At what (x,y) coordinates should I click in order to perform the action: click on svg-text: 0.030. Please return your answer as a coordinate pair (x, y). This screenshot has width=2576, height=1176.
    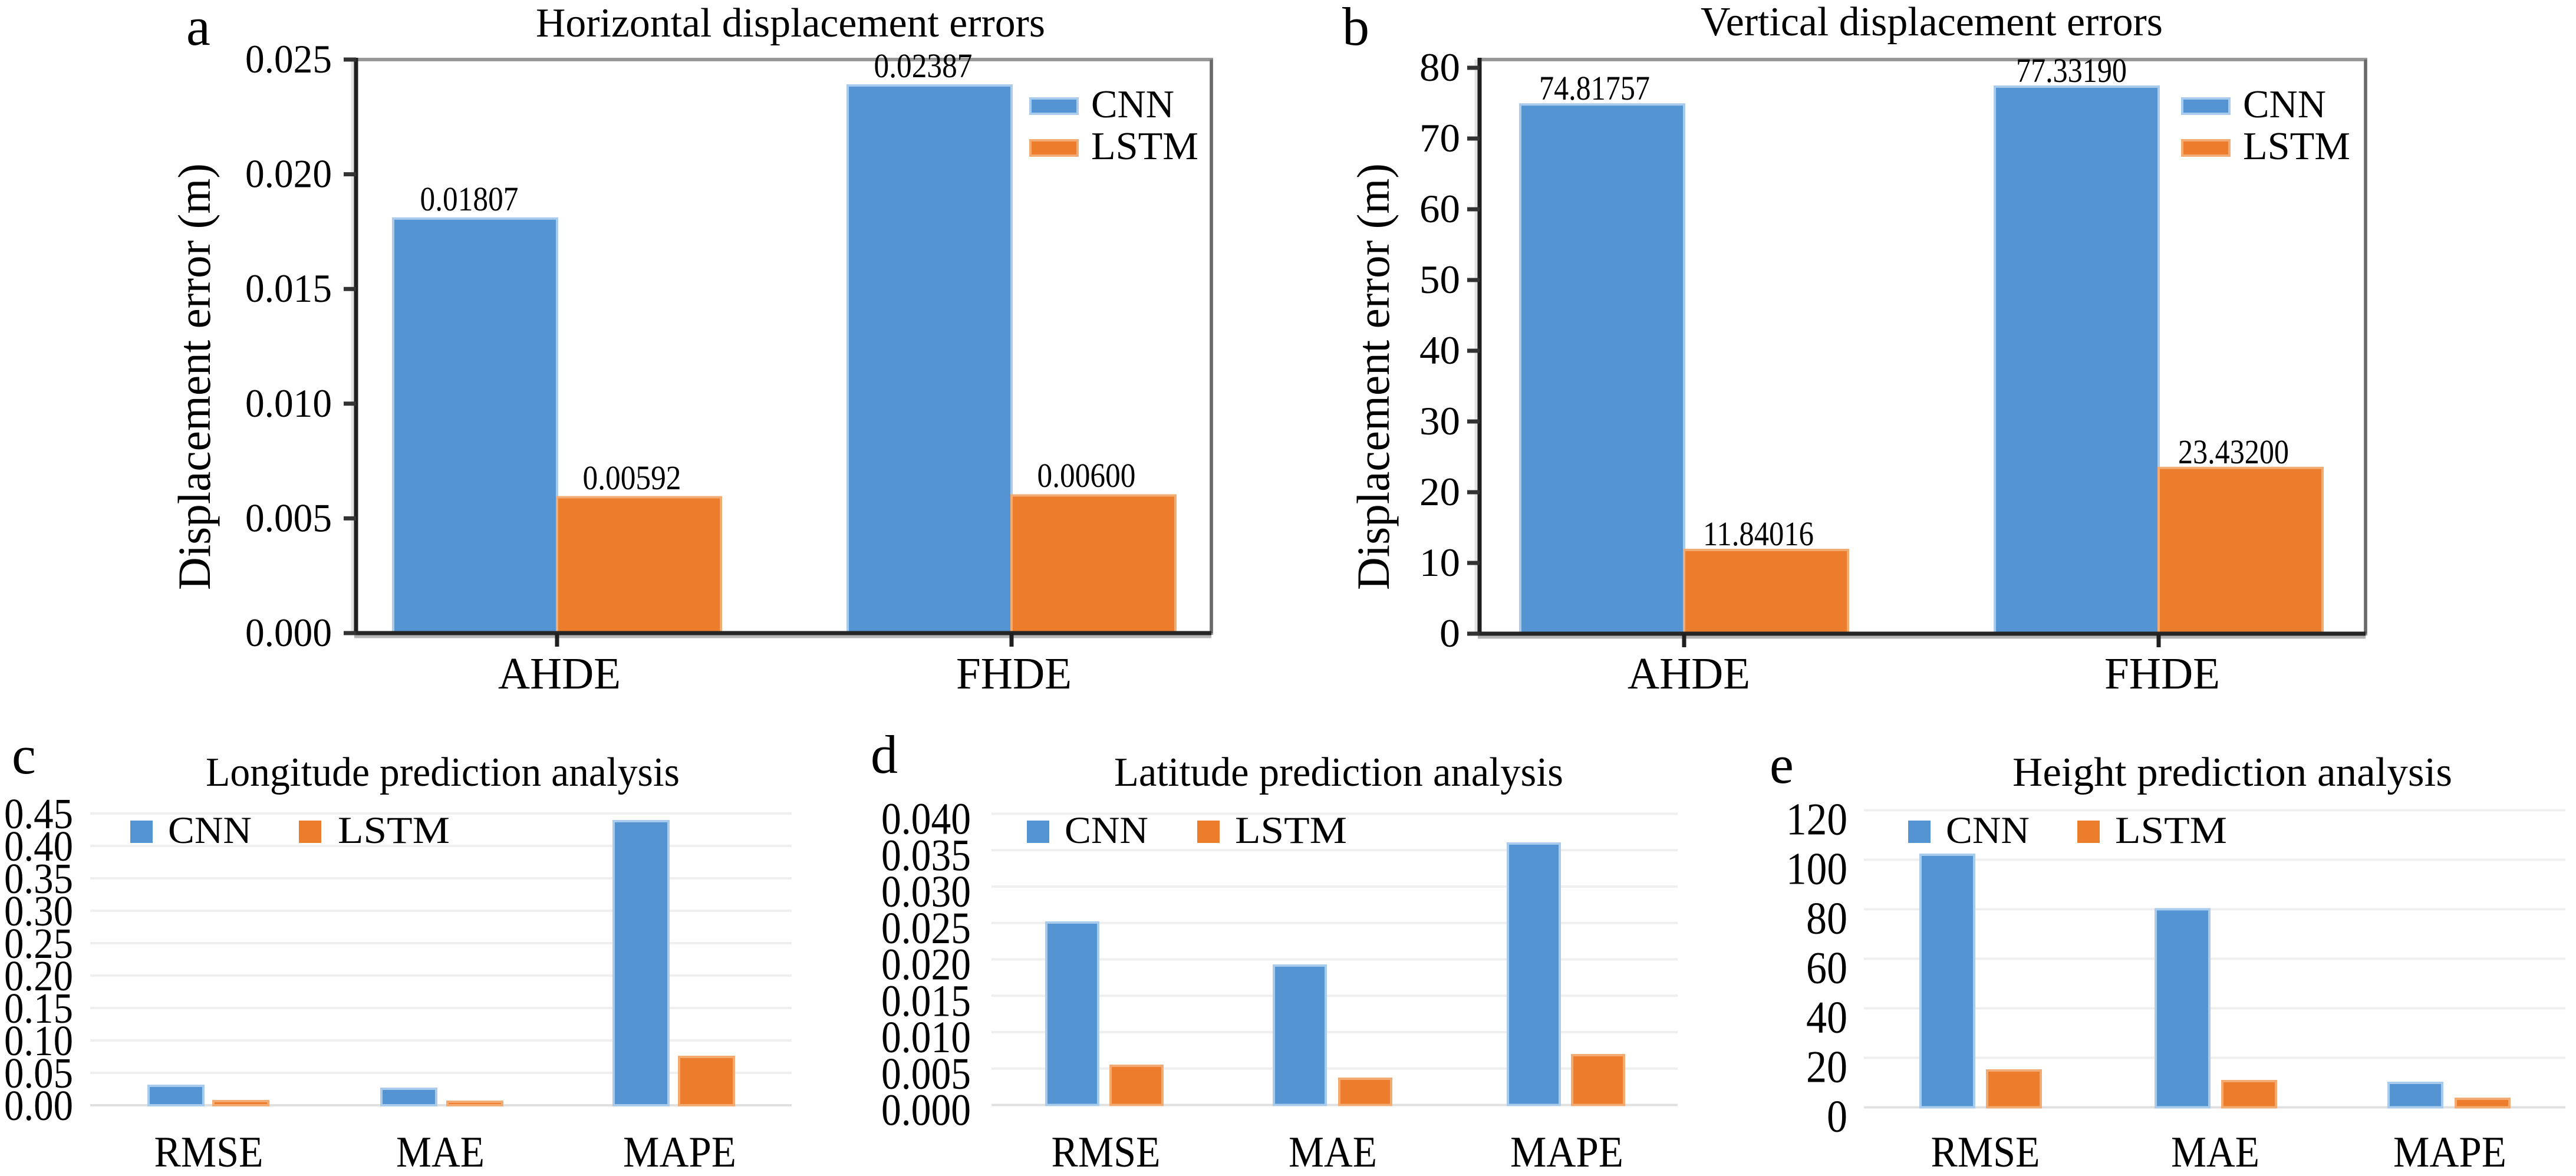
    Looking at the image, I should click on (926, 892).